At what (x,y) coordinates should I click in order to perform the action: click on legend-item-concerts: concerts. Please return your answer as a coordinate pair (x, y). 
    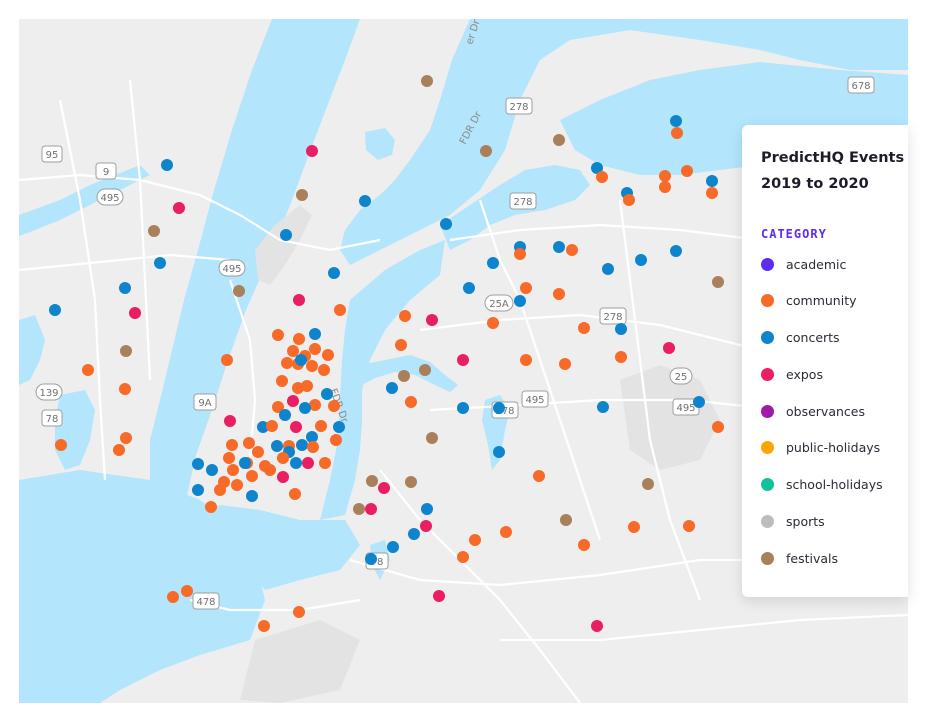
    Looking at the image, I should click on (834, 338).